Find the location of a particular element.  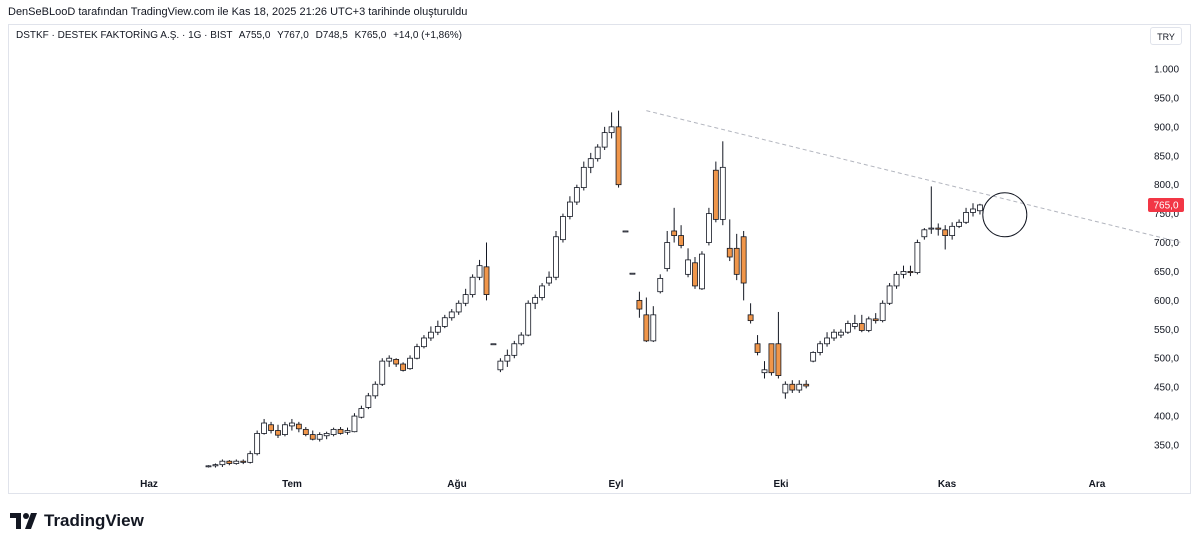

trendline is located at coordinates (914, 177).